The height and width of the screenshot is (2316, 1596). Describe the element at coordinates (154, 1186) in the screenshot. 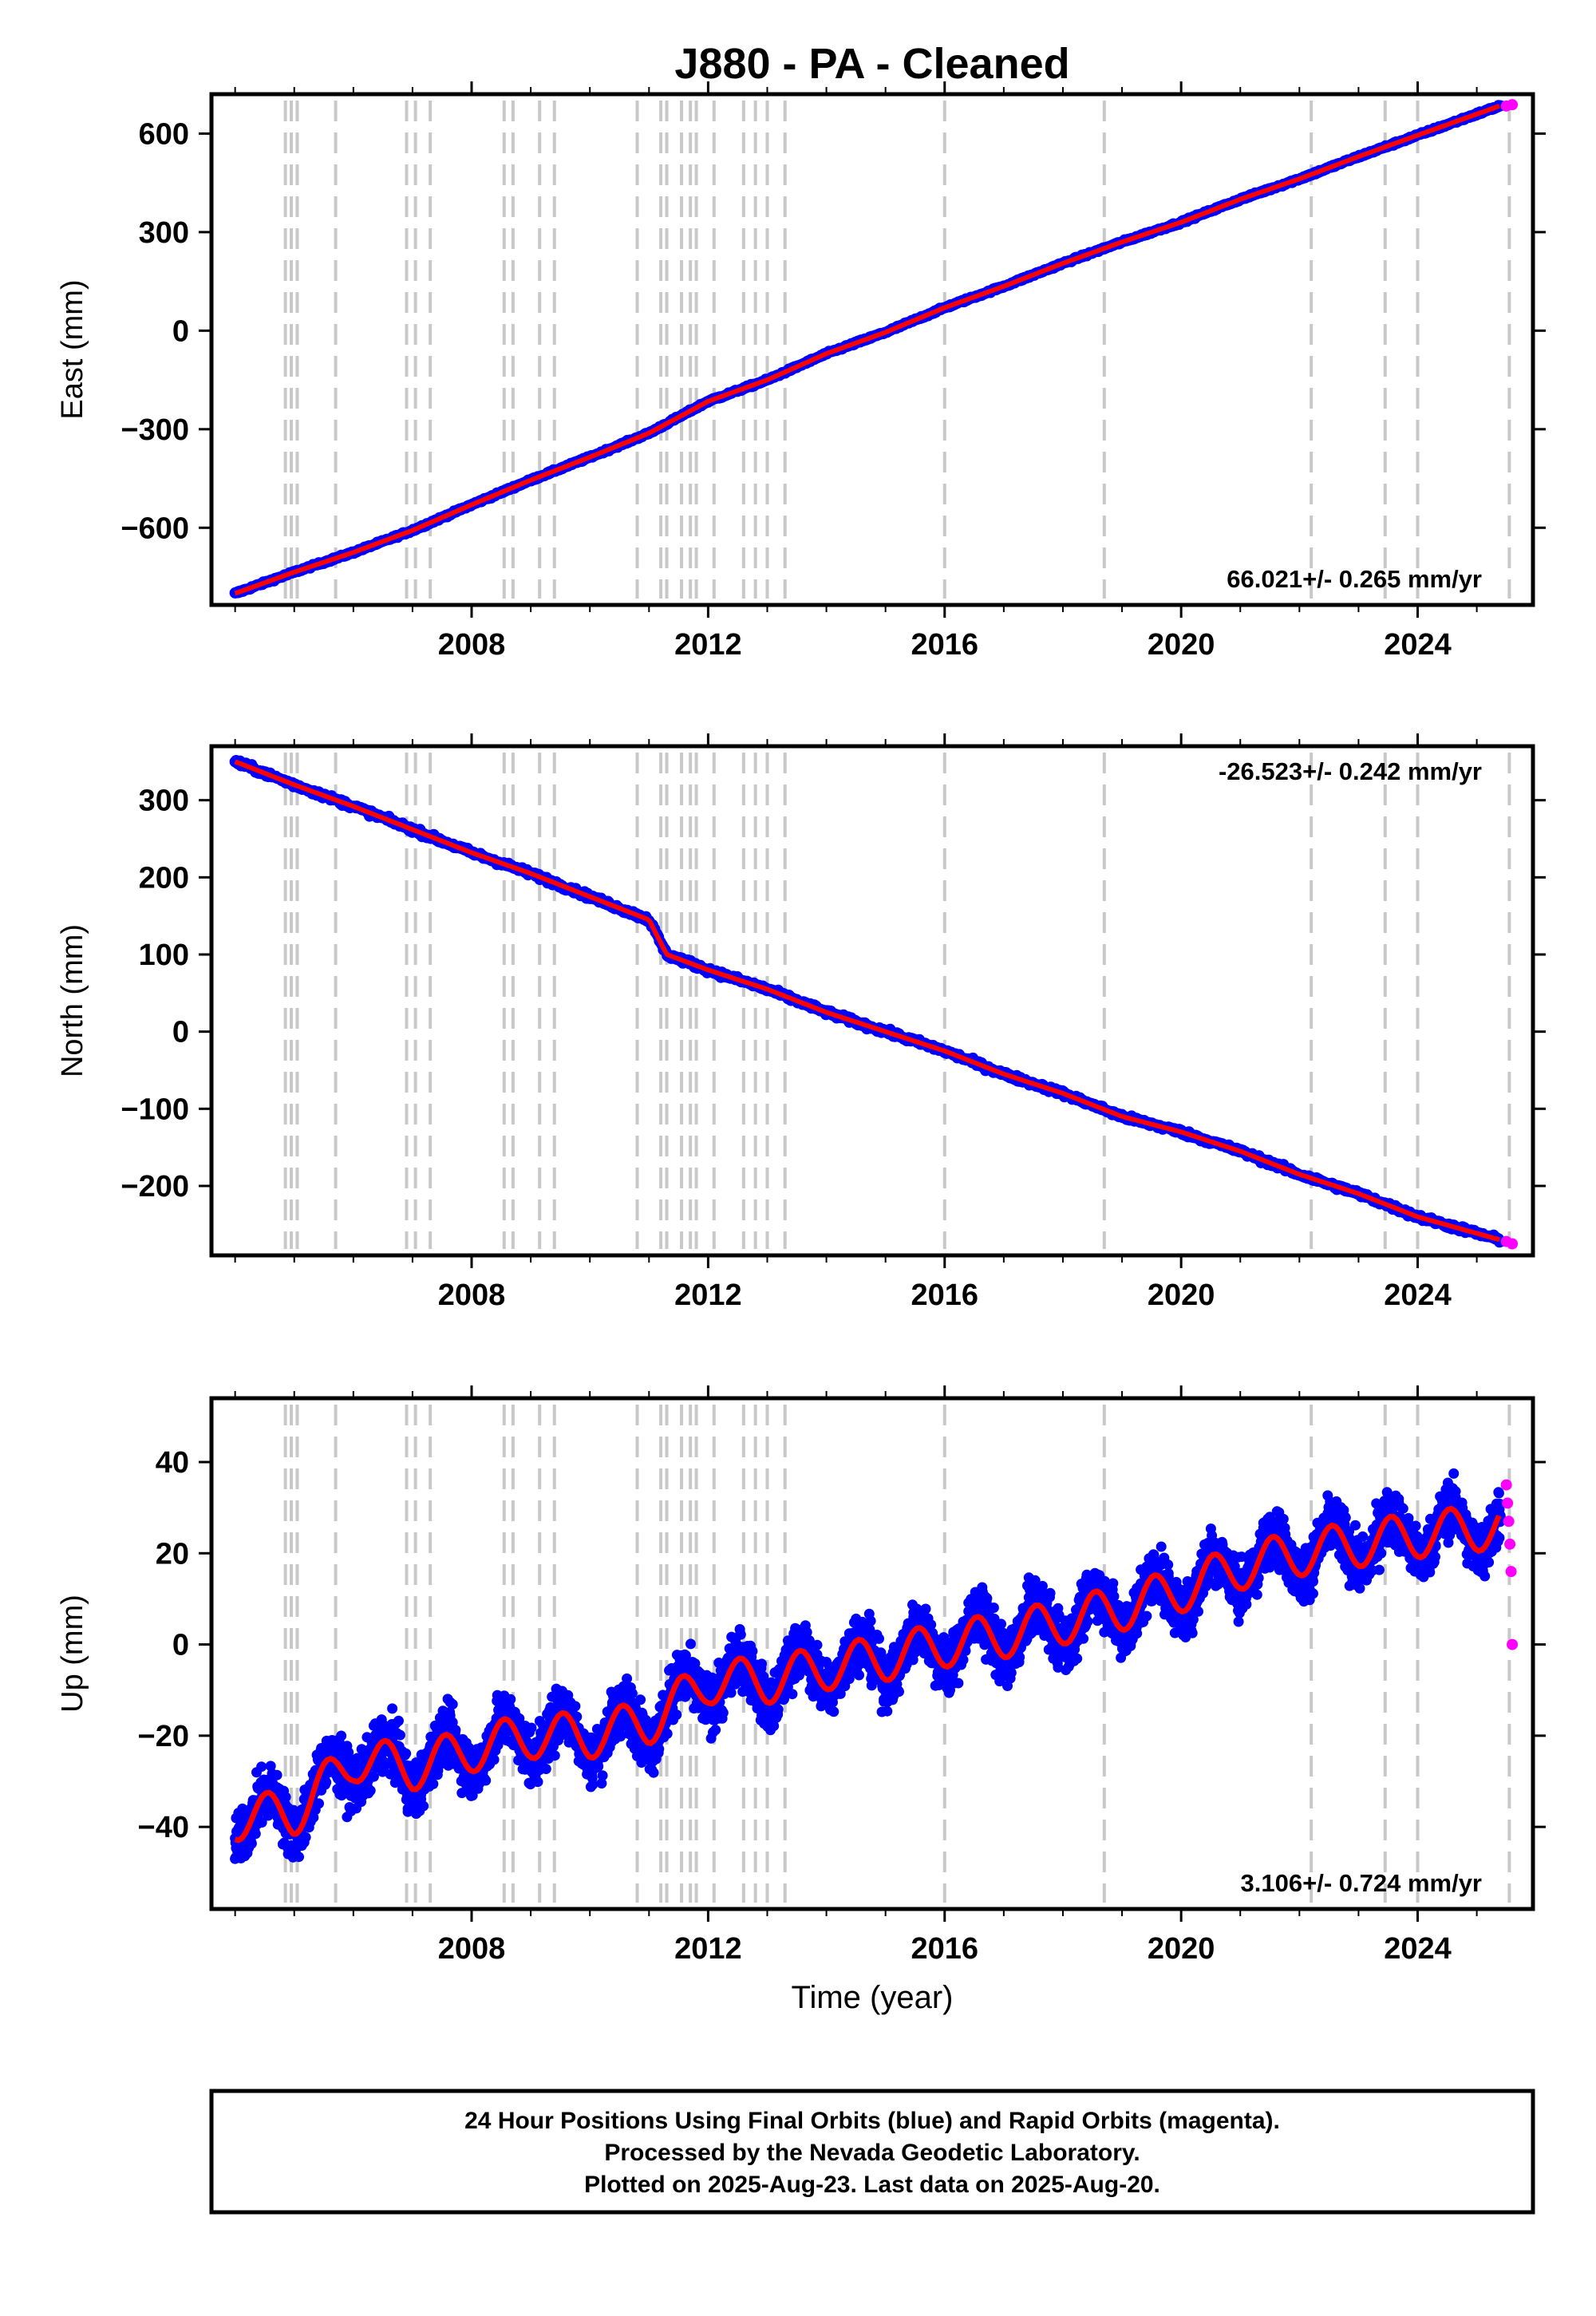

I see `y-tick-label: −200` at that location.